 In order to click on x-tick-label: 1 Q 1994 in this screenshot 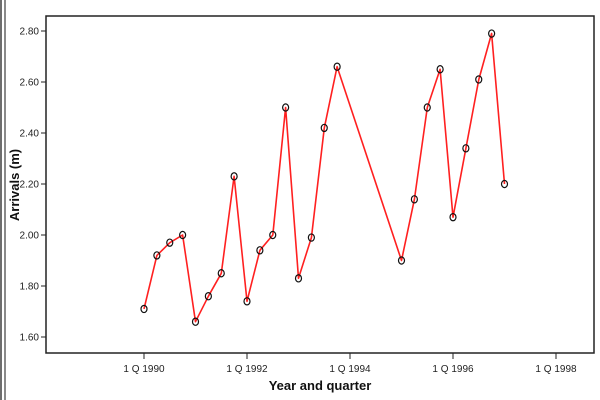, I will do `click(350, 369)`.